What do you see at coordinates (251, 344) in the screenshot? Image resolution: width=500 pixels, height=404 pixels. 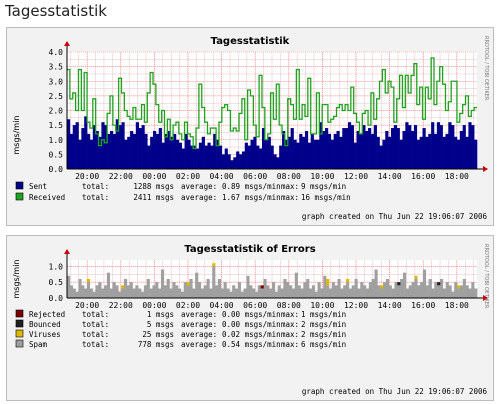 I see `legend-average-value: 0.54 msgs/min` at bounding box center [251, 344].